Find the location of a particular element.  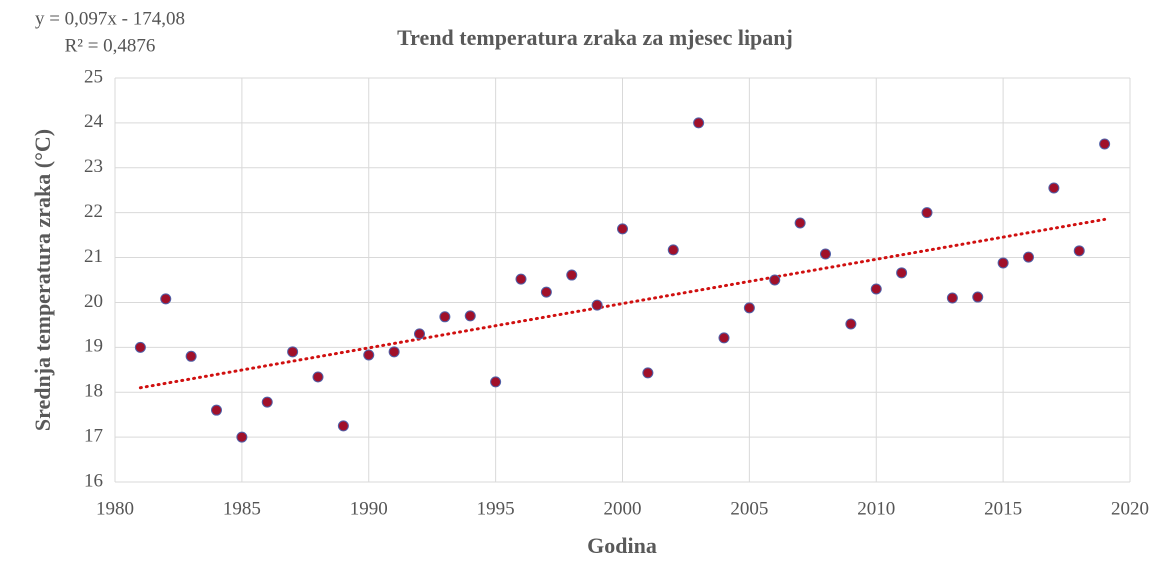

x-tick-label: 2015 is located at coordinates (1003, 508).